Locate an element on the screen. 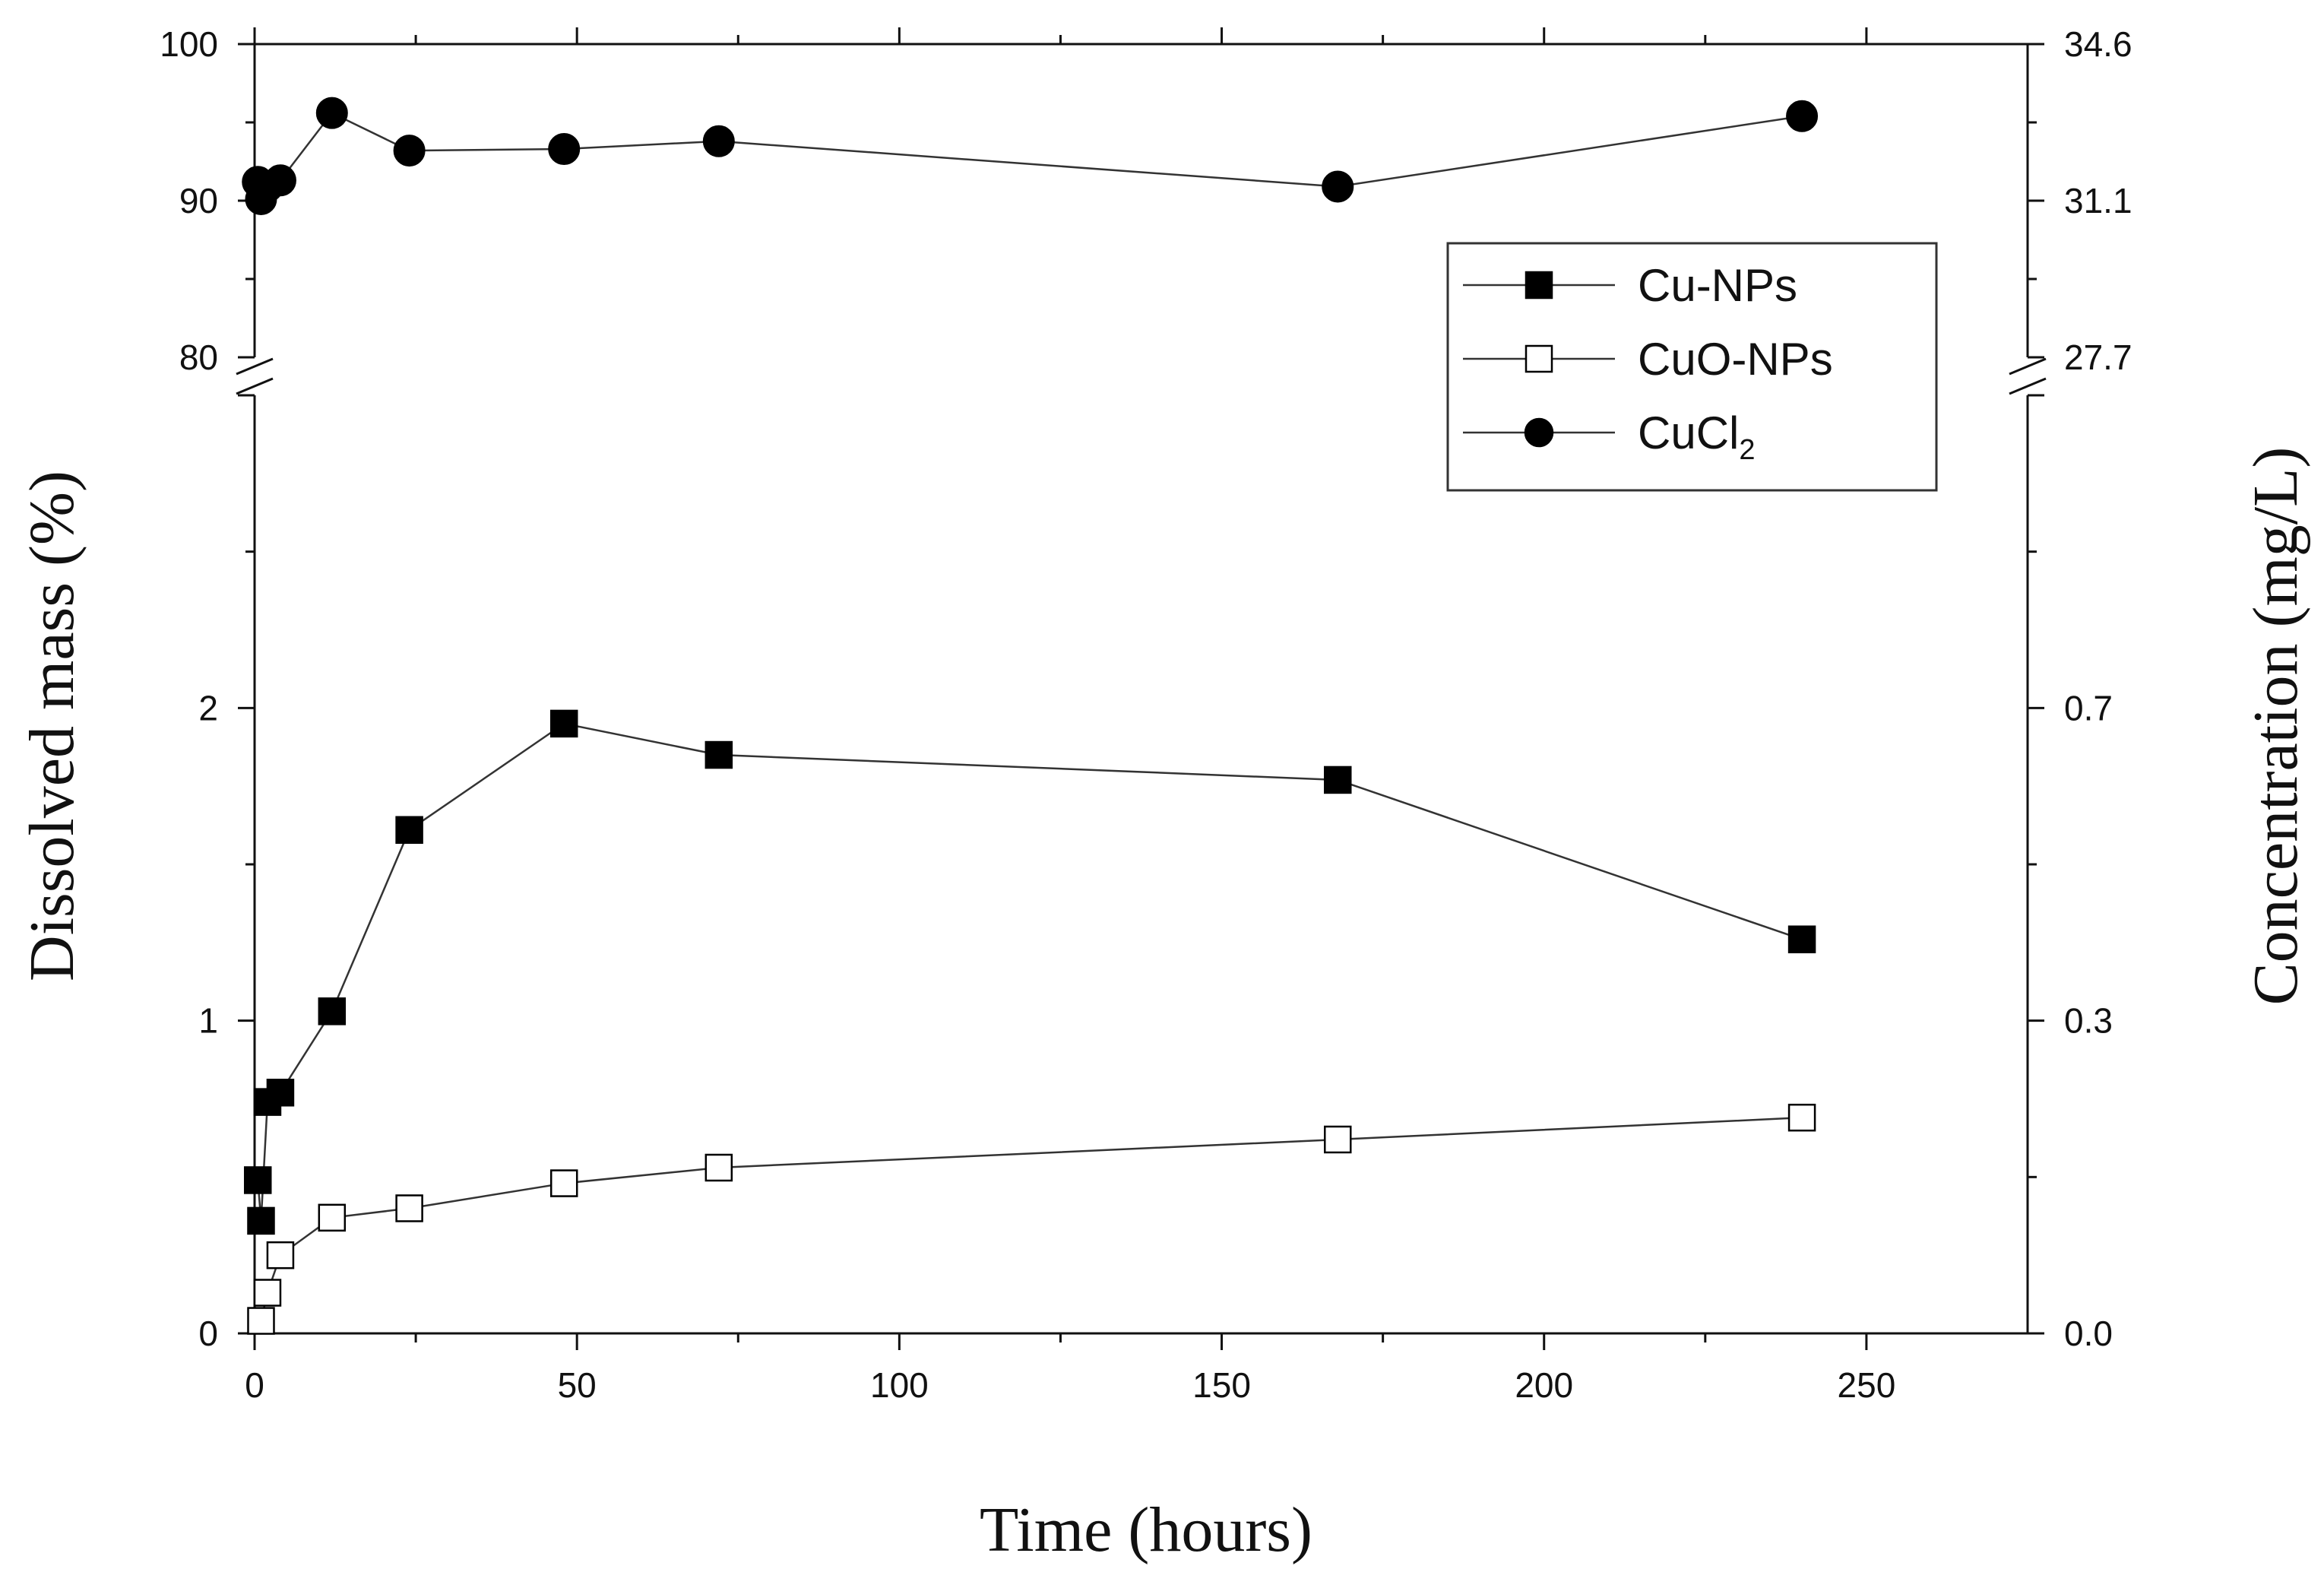 The image size is (2324, 1585). series-cucl is located at coordinates (1030, 156).